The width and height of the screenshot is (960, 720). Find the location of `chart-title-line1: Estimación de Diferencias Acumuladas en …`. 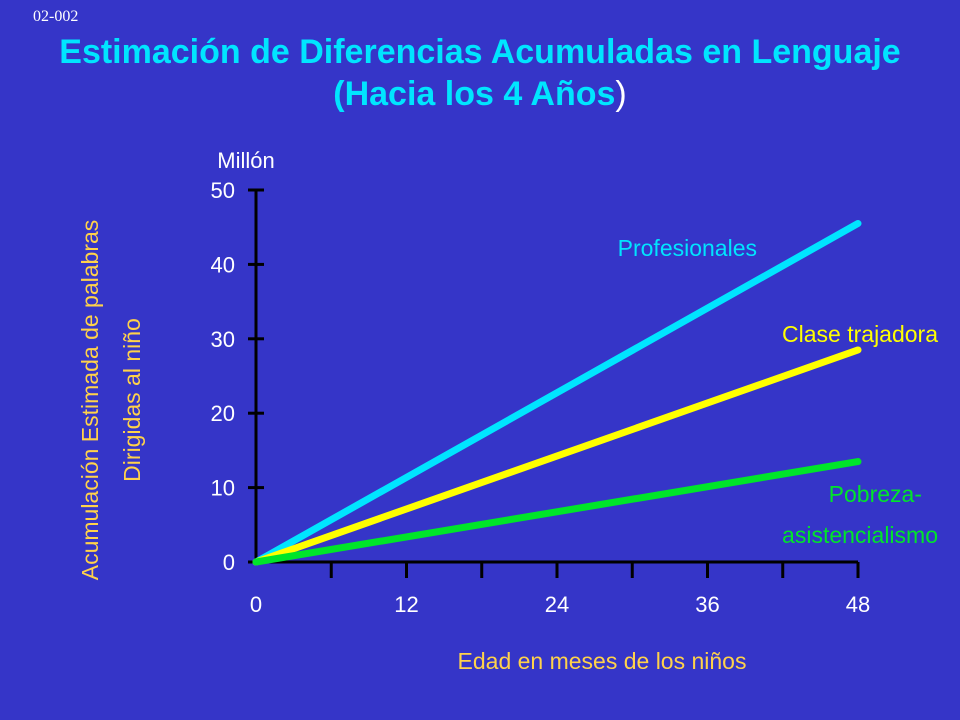

chart-title-line1: Estimación de Diferencias Acumuladas en … is located at coordinates (480, 52).